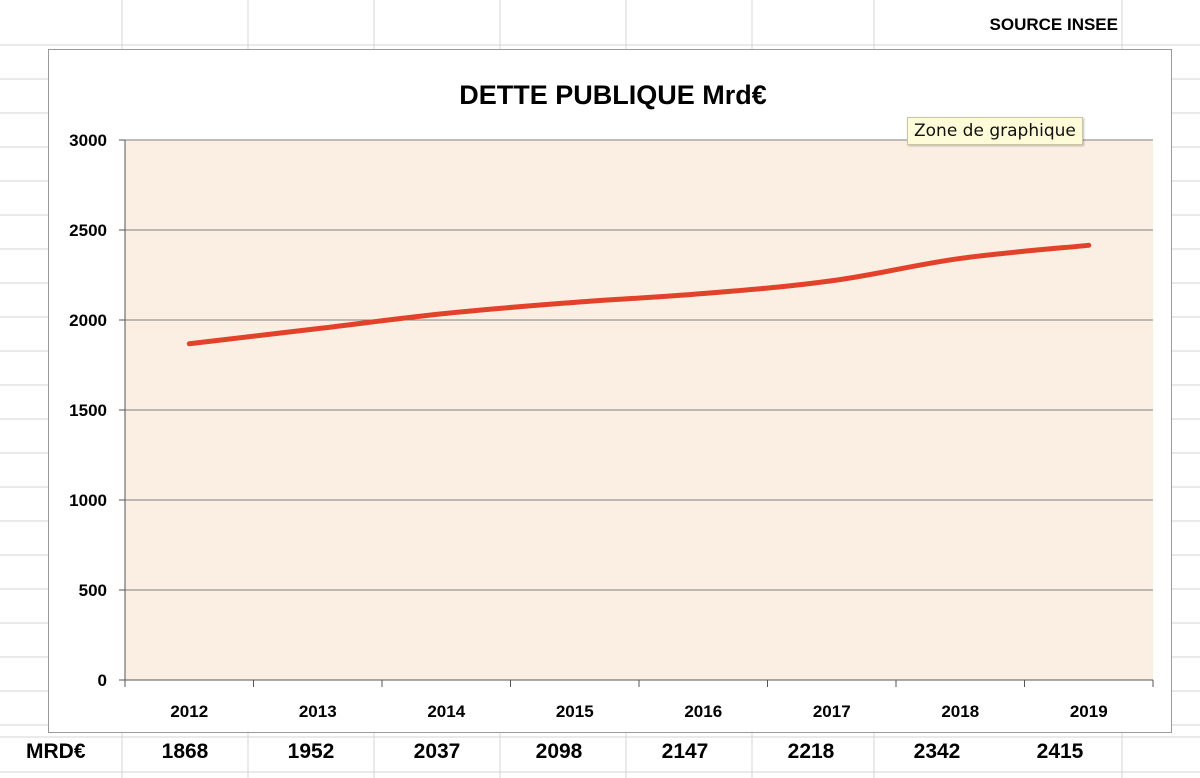 The image size is (1200, 778). Describe the element at coordinates (189, 343) in the screenshot. I see `data-point-2012` at that location.